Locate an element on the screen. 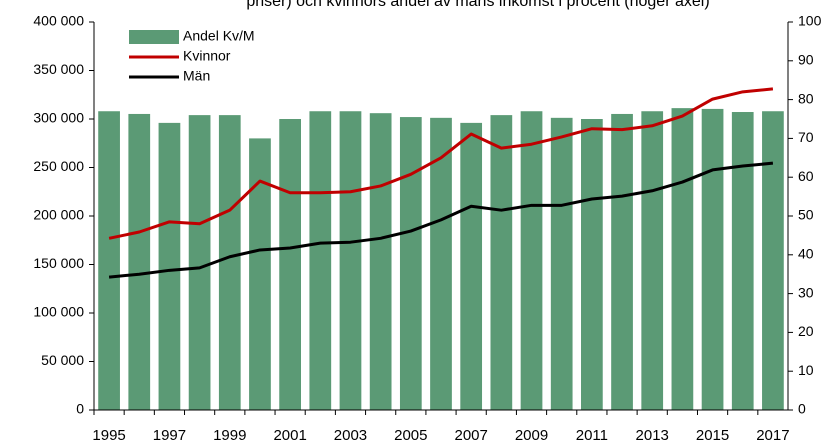 The height and width of the screenshot is (445, 836). x-tick-label: 1997 is located at coordinates (169, 435).